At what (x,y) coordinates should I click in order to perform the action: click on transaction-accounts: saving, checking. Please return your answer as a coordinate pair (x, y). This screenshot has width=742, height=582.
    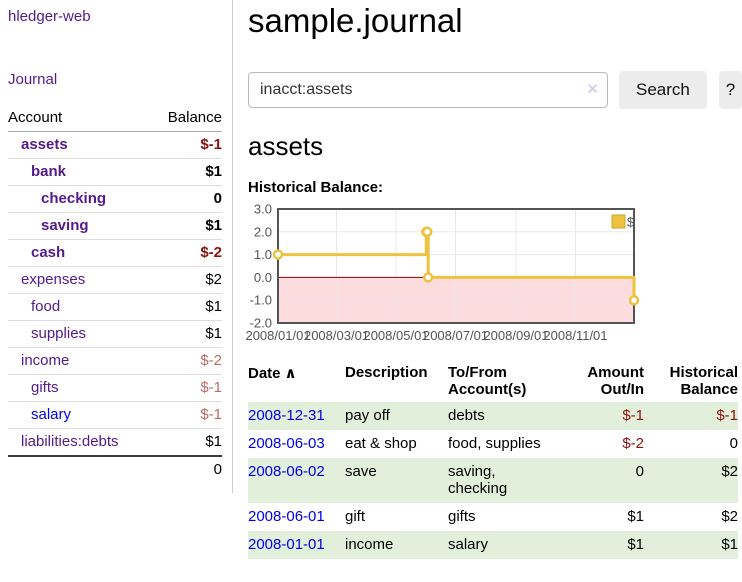
    Looking at the image, I should click on (478, 480).